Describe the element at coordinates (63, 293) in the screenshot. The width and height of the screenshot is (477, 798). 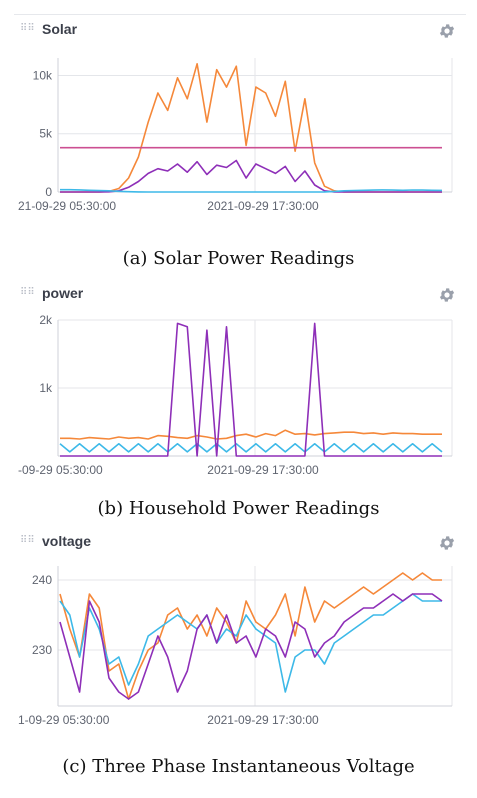
I see `panel-title: power` at that location.